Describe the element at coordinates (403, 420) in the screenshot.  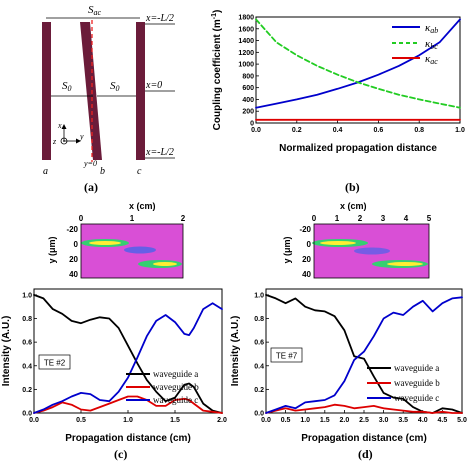
I see `d-xtick-label: 3.5` at that location.